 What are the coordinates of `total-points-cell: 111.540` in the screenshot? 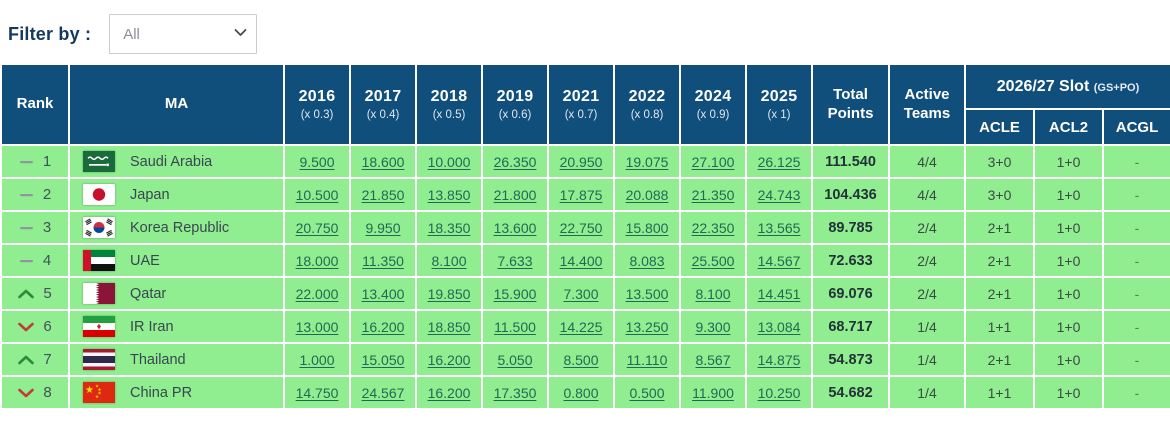 It's located at (850, 161).